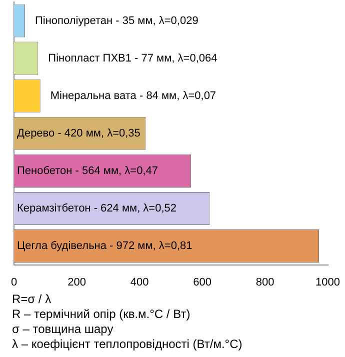 This screenshot has width=345, height=357. Describe the element at coordinates (77, 282) in the screenshot. I see `x-tick-label: 200` at that location.